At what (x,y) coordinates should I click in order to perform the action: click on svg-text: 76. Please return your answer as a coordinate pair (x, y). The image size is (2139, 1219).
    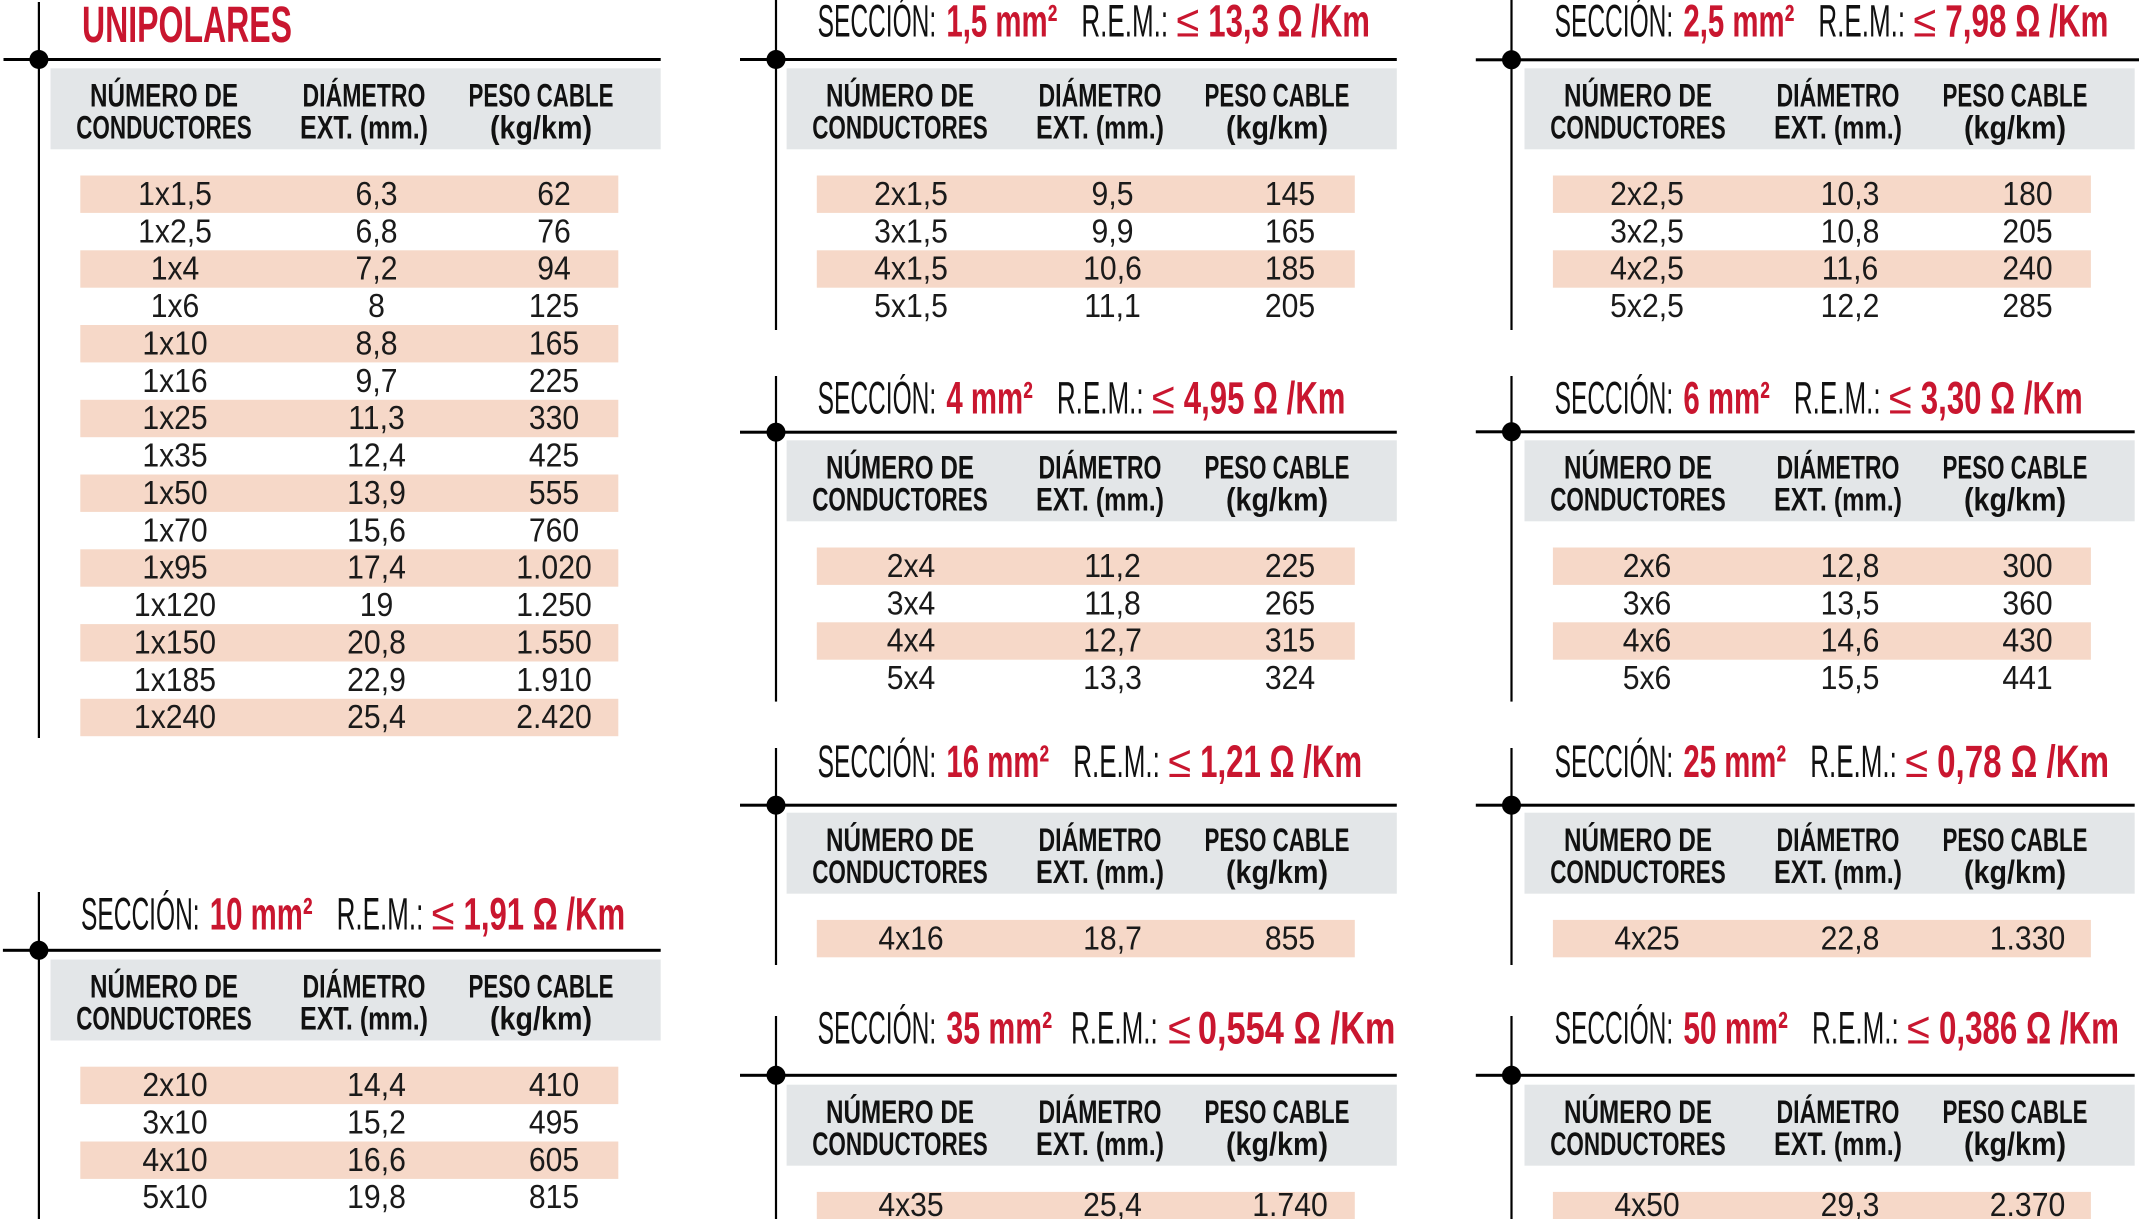
    Looking at the image, I should click on (554, 231).